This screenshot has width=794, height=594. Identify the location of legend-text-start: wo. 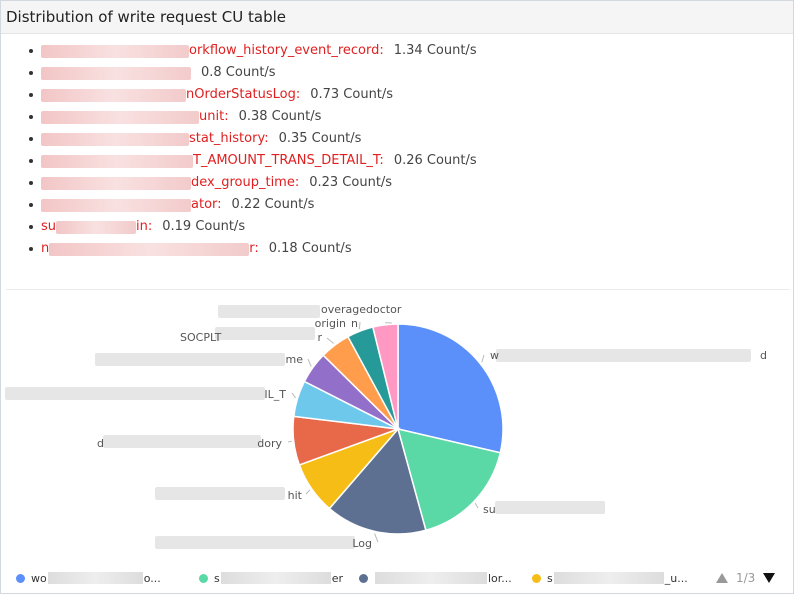
(39, 578).